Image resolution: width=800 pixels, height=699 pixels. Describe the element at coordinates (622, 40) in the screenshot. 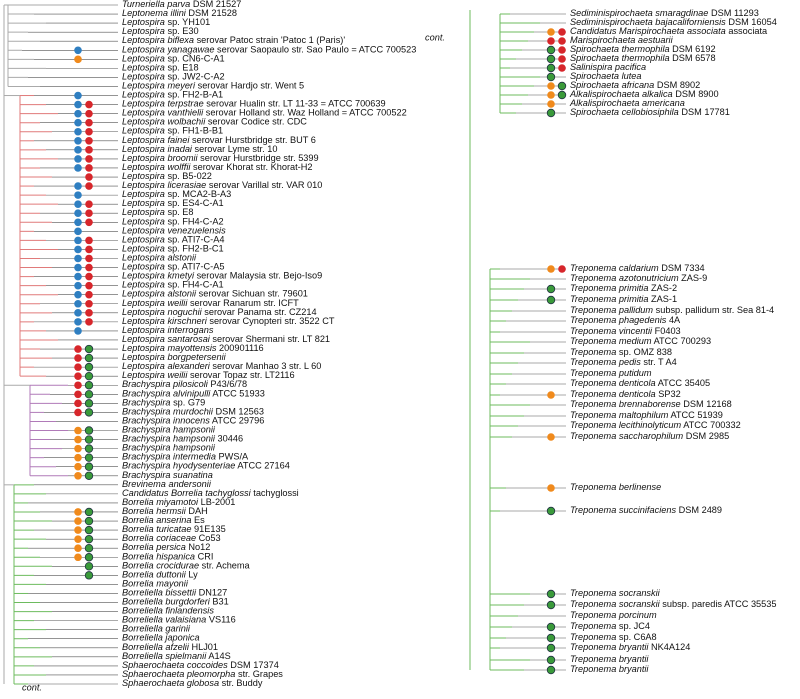

I see `species-name: Marispirochaeta aestuarii` at that location.